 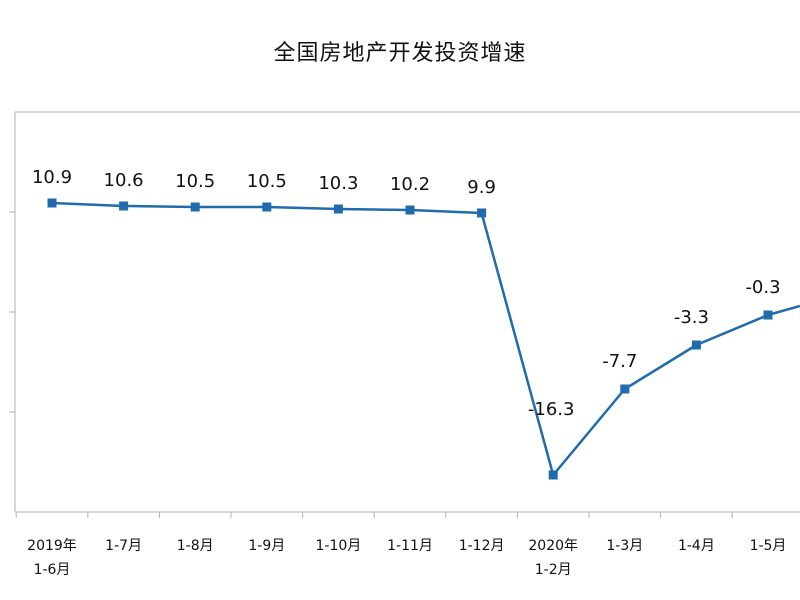 What do you see at coordinates (123, 546) in the screenshot?
I see `x-tick-label: 1-7月` at bounding box center [123, 546].